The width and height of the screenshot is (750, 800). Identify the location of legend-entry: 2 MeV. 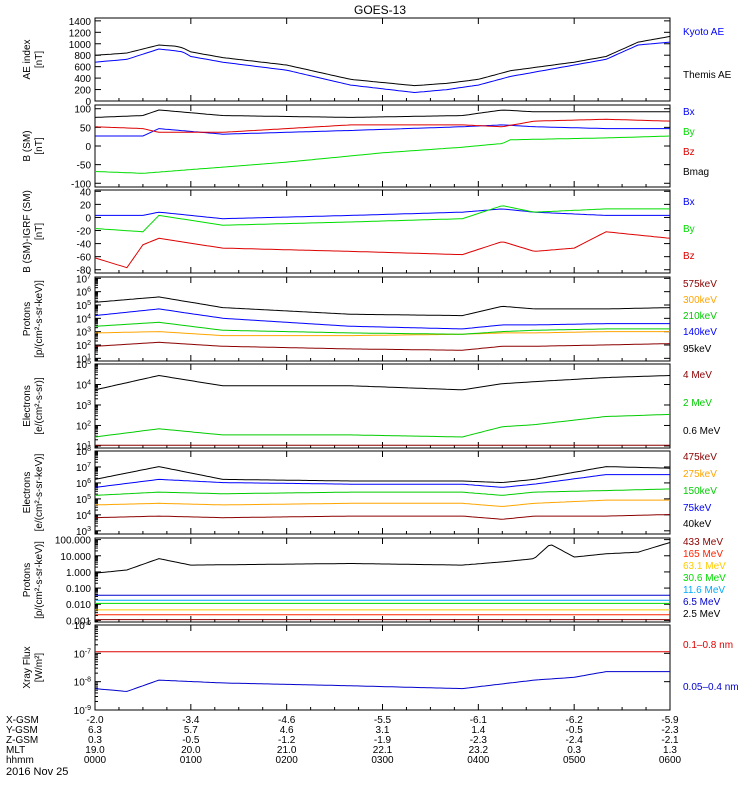
(697, 403).